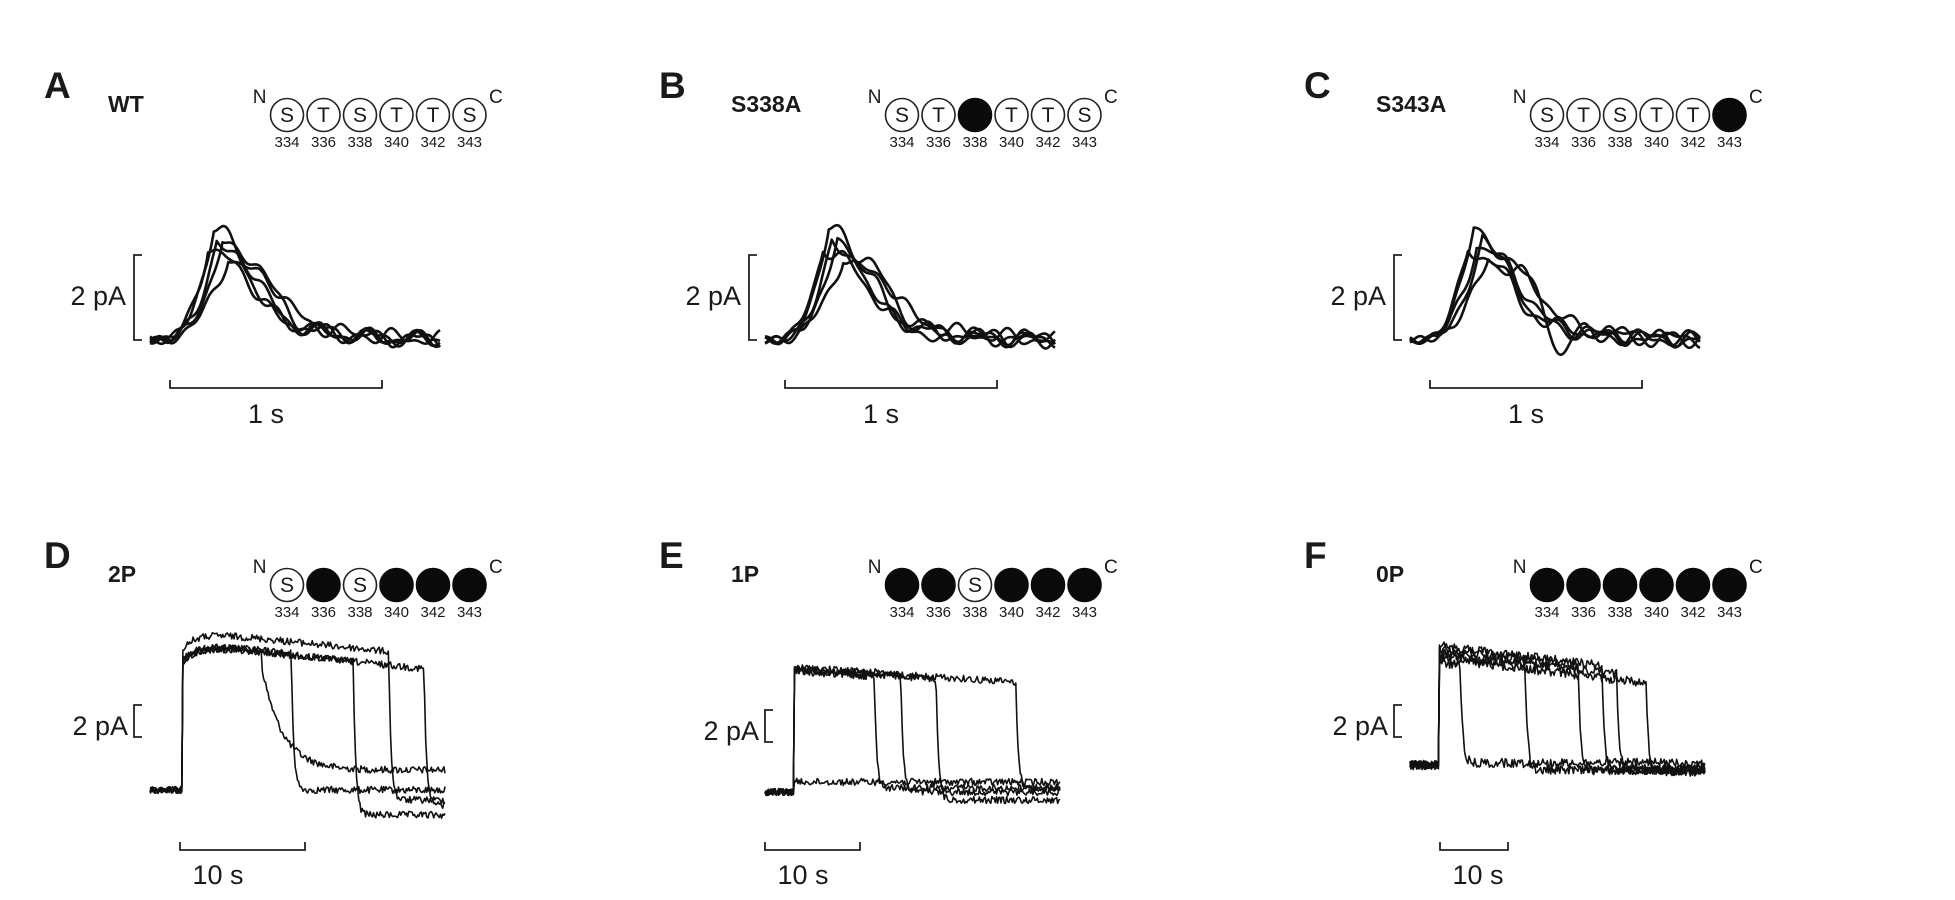 This screenshot has width=1955, height=900. I want to click on panel-letter: D, so click(57, 555).